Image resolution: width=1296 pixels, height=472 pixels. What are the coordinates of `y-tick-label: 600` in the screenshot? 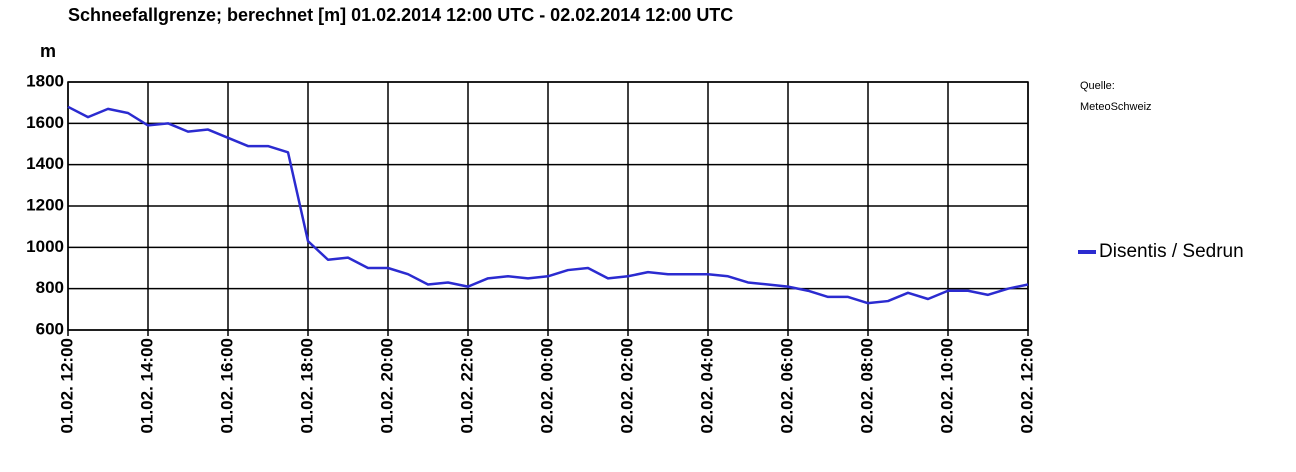 It's located at (50, 328).